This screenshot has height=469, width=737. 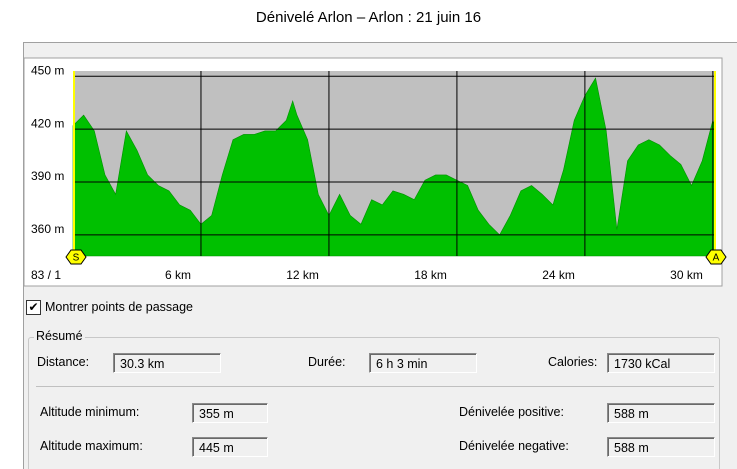 I want to click on checkbox-label: Montrer points de passage, so click(x=119, y=307).